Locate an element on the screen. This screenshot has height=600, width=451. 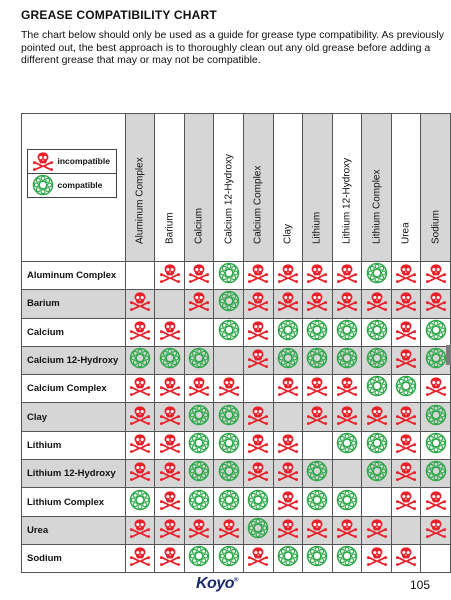
row-header: Calcium Complex is located at coordinates (73, 389).